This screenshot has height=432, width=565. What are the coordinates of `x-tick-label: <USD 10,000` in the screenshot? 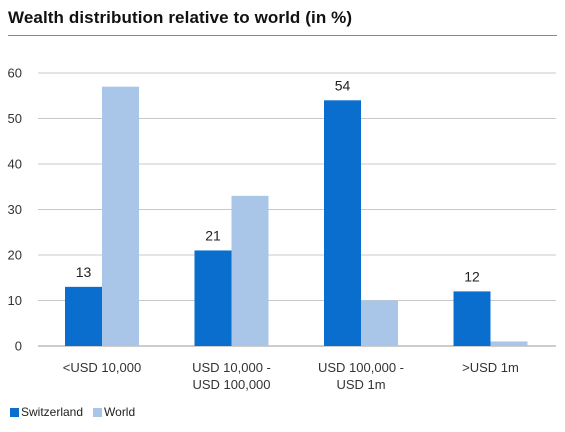 It's located at (102, 367).